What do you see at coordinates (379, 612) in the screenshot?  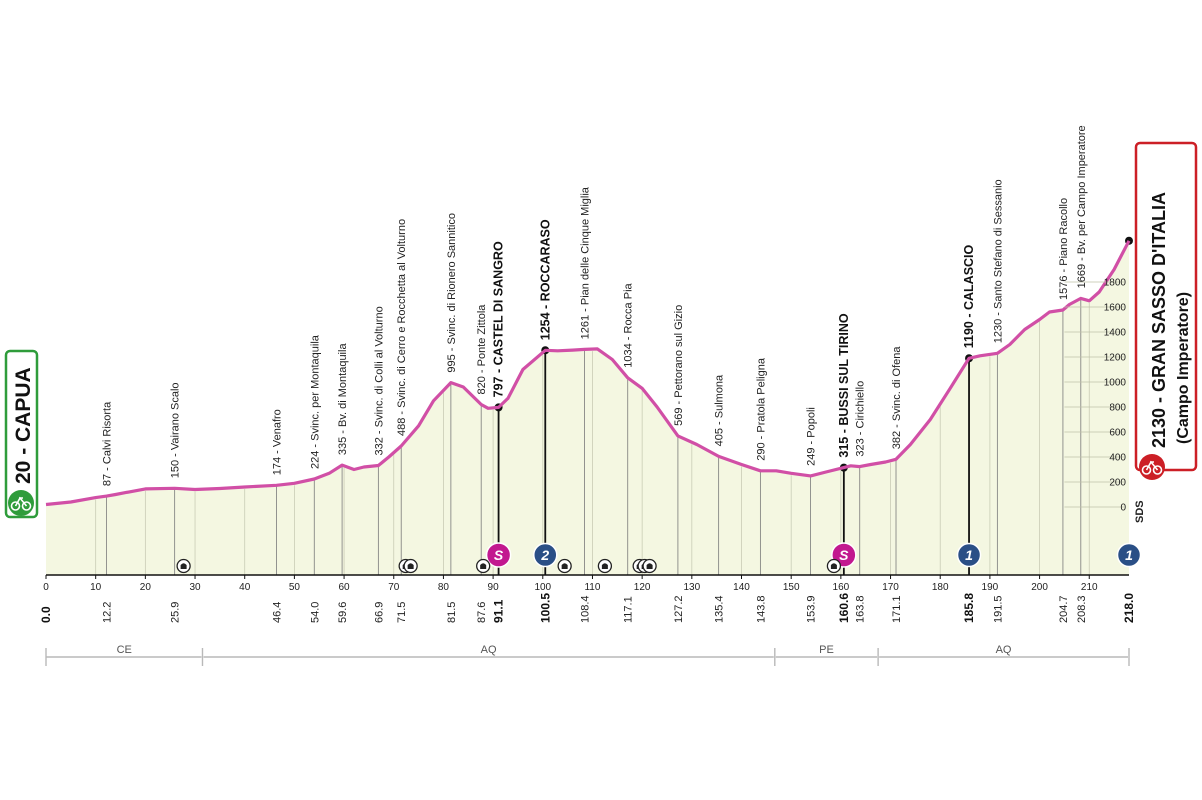 I see `km-label: 66.9` at bounding box center [379, 612].